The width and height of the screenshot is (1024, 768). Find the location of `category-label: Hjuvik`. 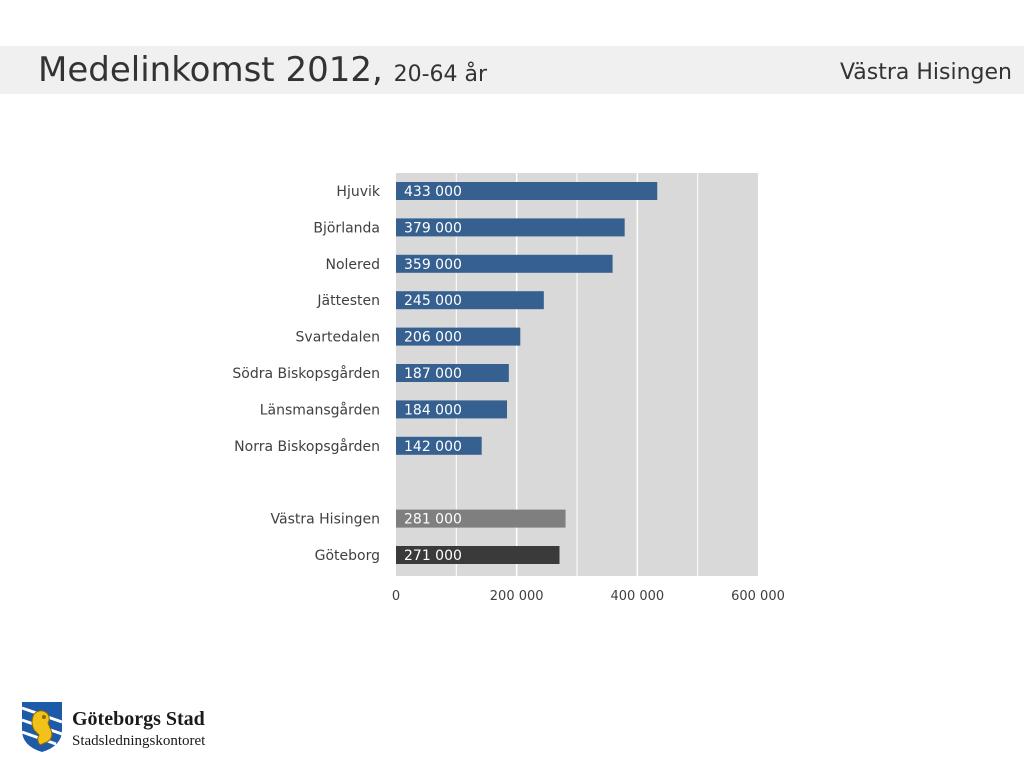

category-label: Hjuvik is located at coordinates (358, 192).